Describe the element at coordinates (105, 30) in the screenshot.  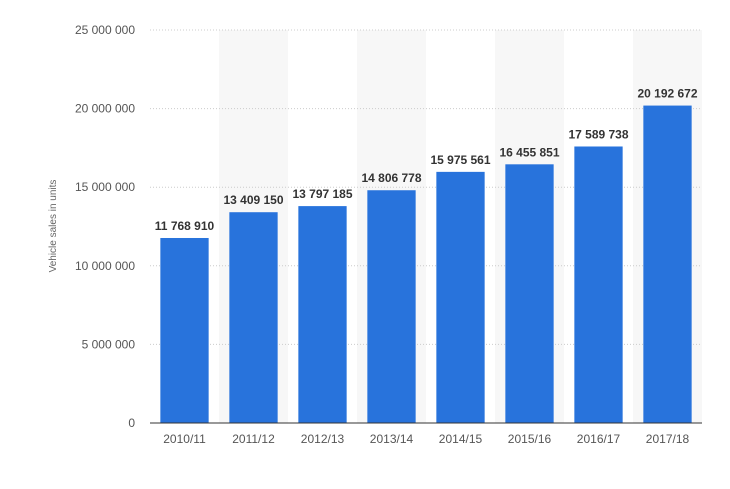
I see `y-tick-label: 25 000 000` at that location.